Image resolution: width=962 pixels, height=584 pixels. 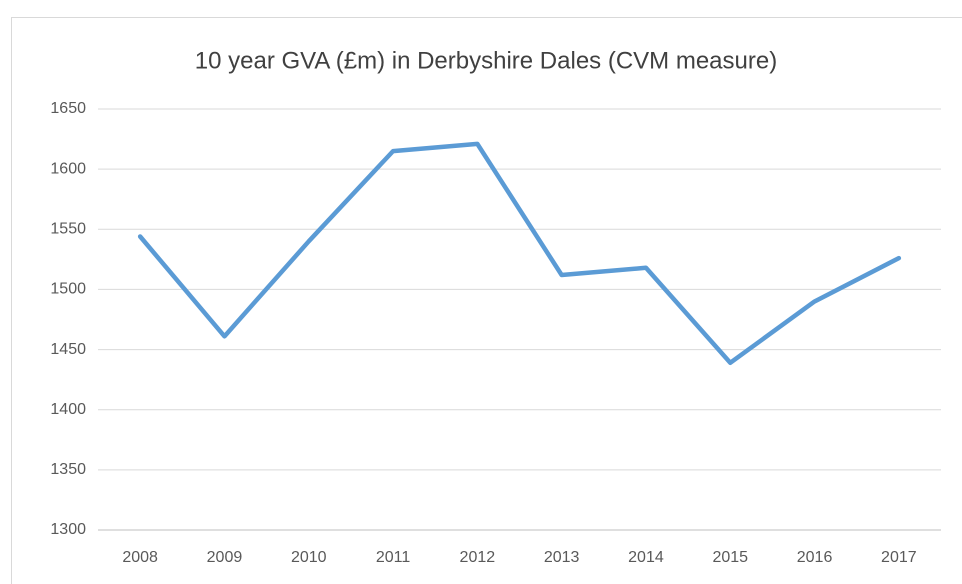 I want to click on y-tick-label: 1600, so click(x=68, y=168).